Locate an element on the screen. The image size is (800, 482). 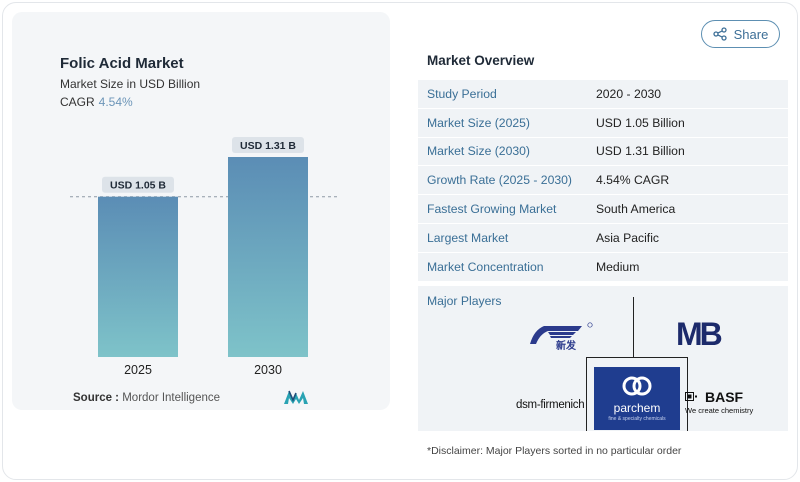
source-line: Source : Mordor Intelligence is located at coordinates (146, 398).